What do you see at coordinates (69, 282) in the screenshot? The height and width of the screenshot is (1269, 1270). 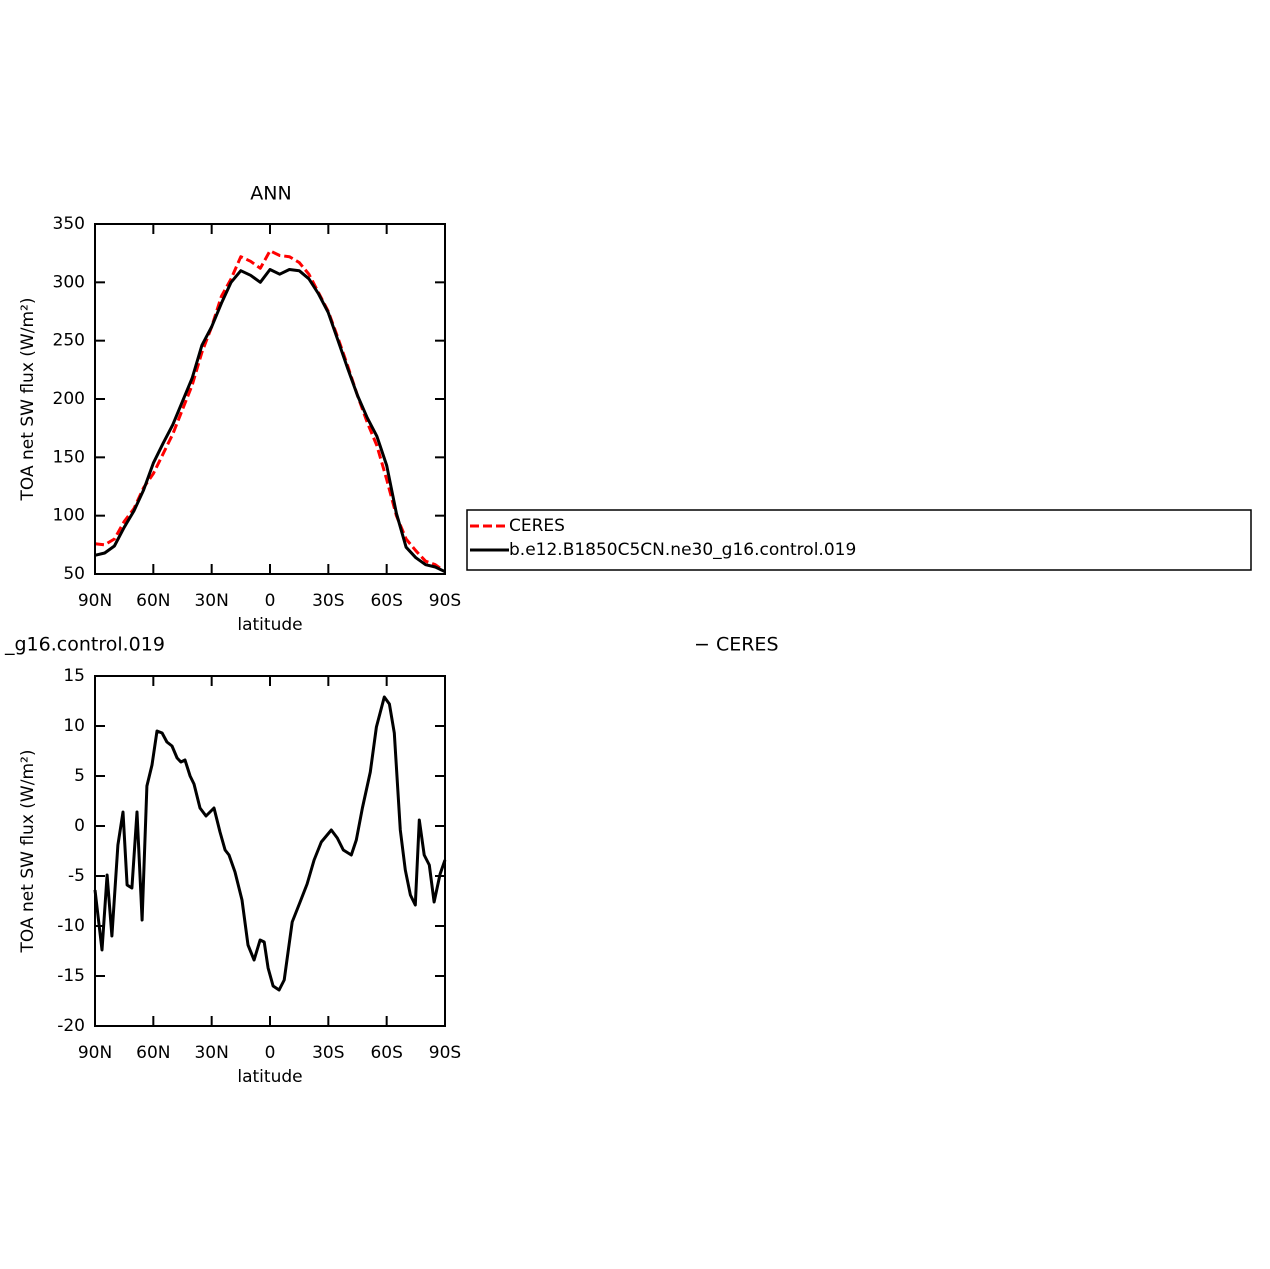 I see `y-tick-label: 300` at bounding box center [69, 282].